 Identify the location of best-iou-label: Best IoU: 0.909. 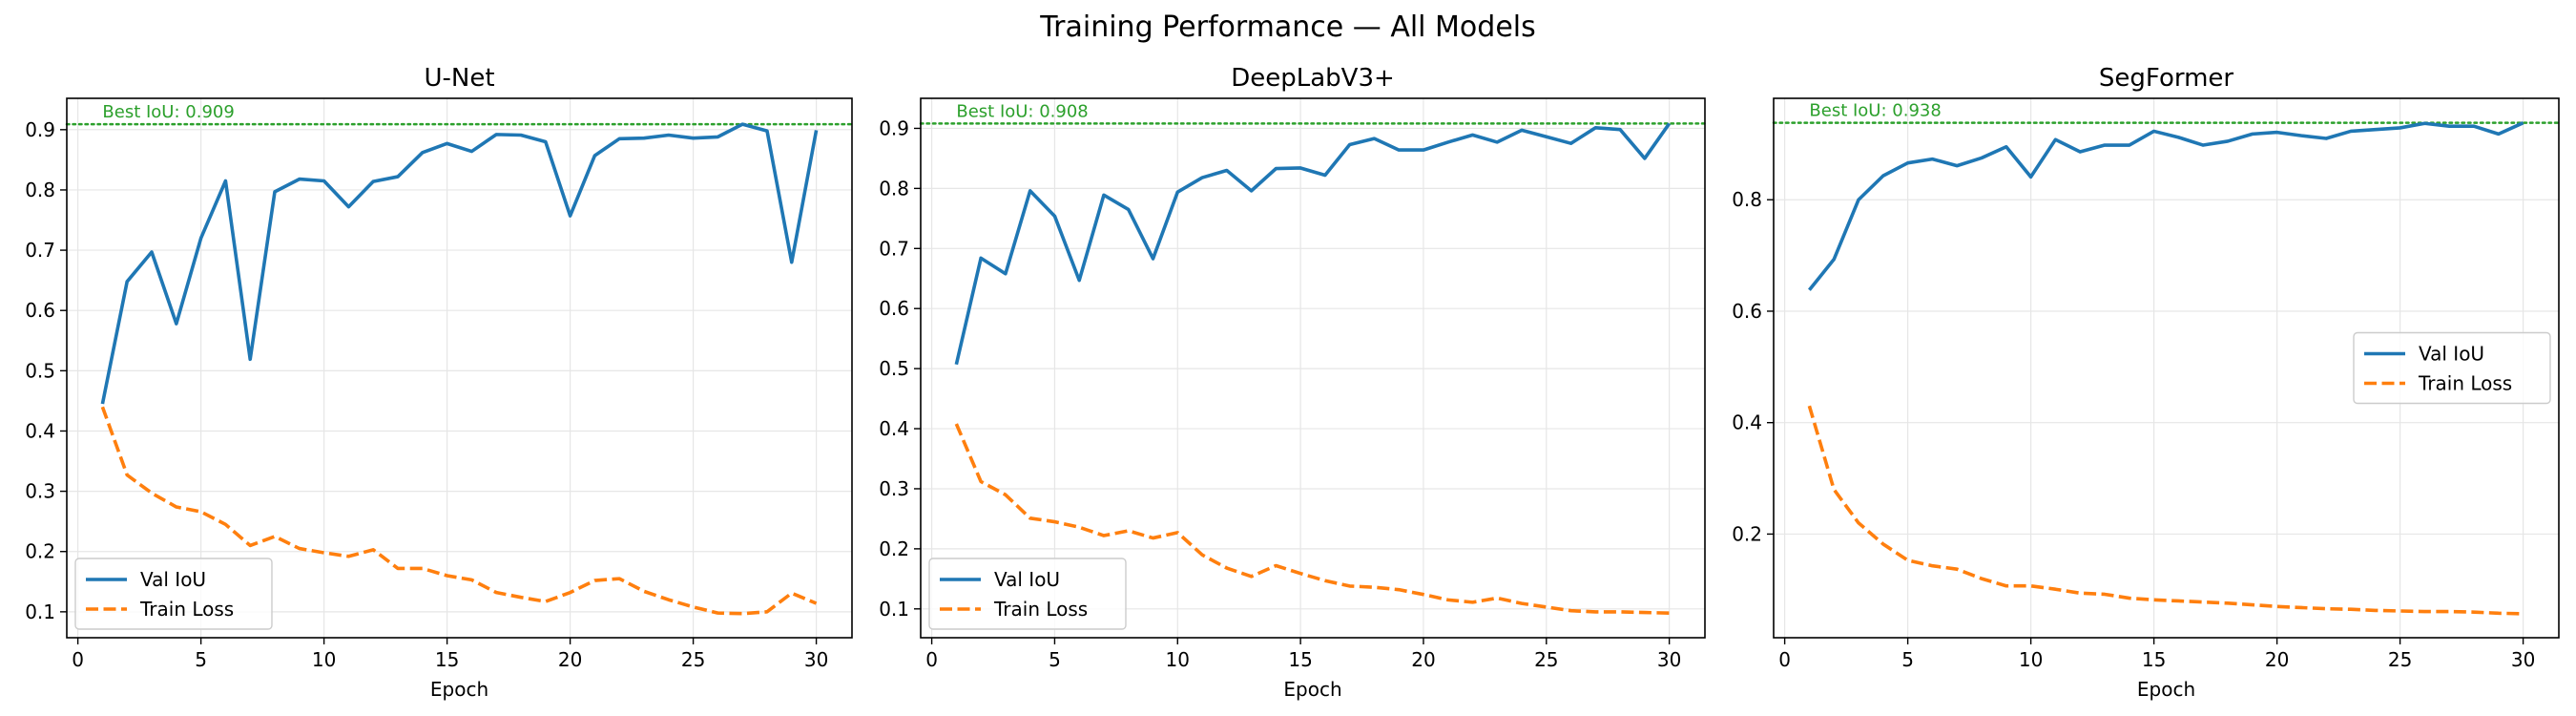
(168, 112).